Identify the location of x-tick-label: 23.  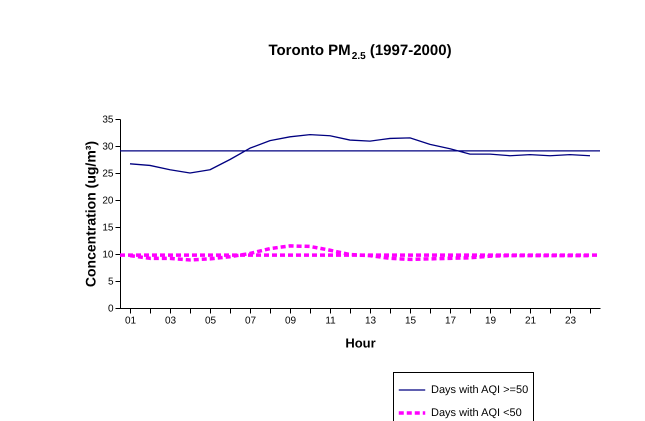
(570, 321).